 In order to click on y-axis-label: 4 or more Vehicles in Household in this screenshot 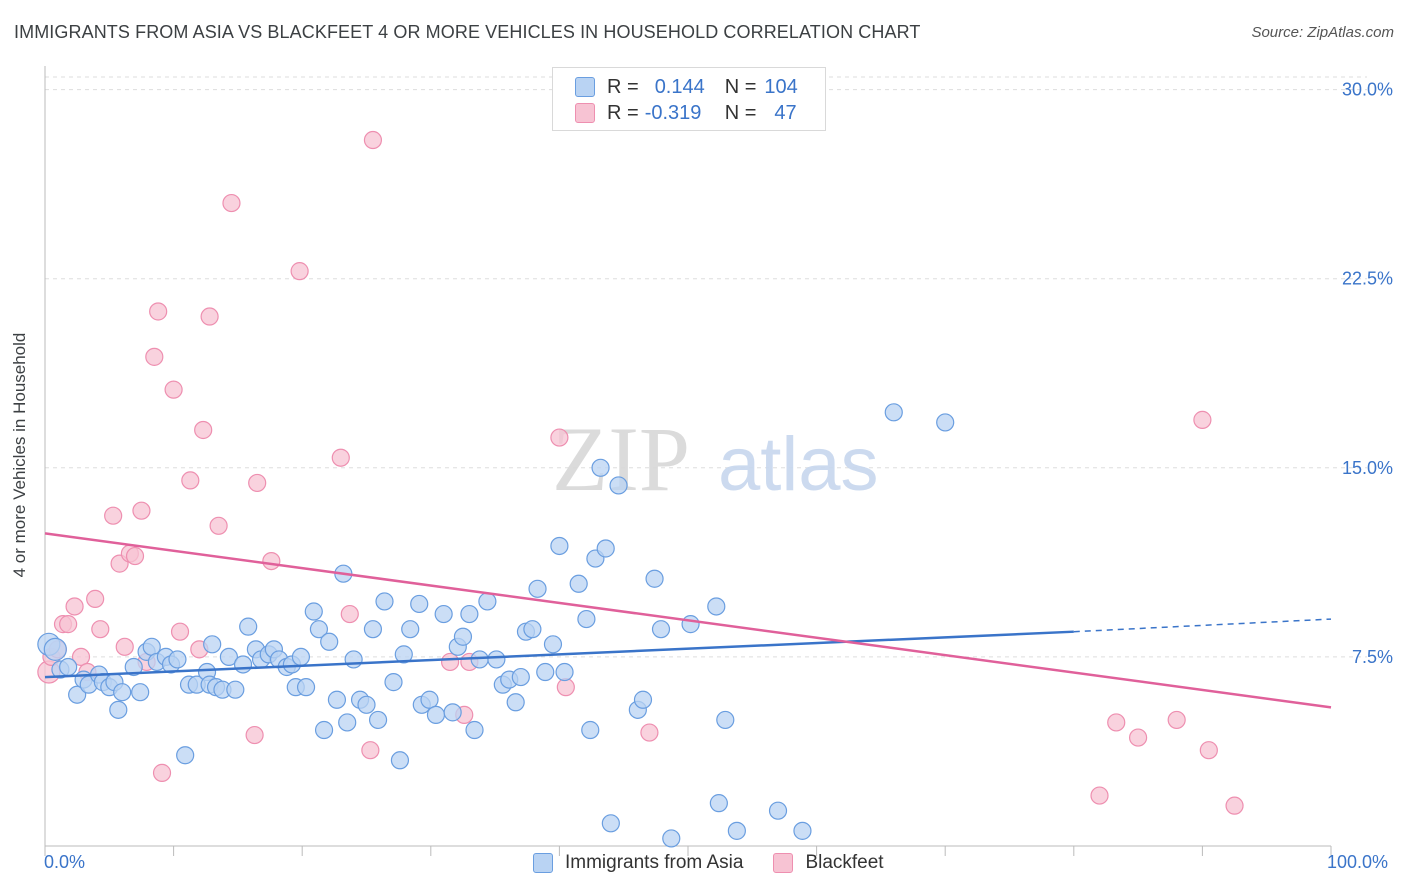, I will do `click(19, 455)`.